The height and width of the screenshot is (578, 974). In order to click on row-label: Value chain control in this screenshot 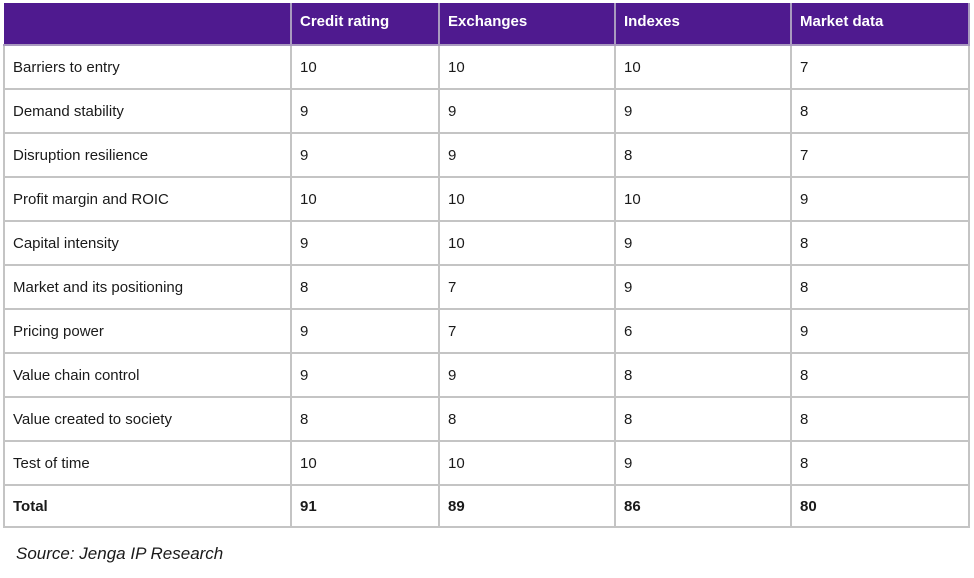, I will do `click(147, 375)`.